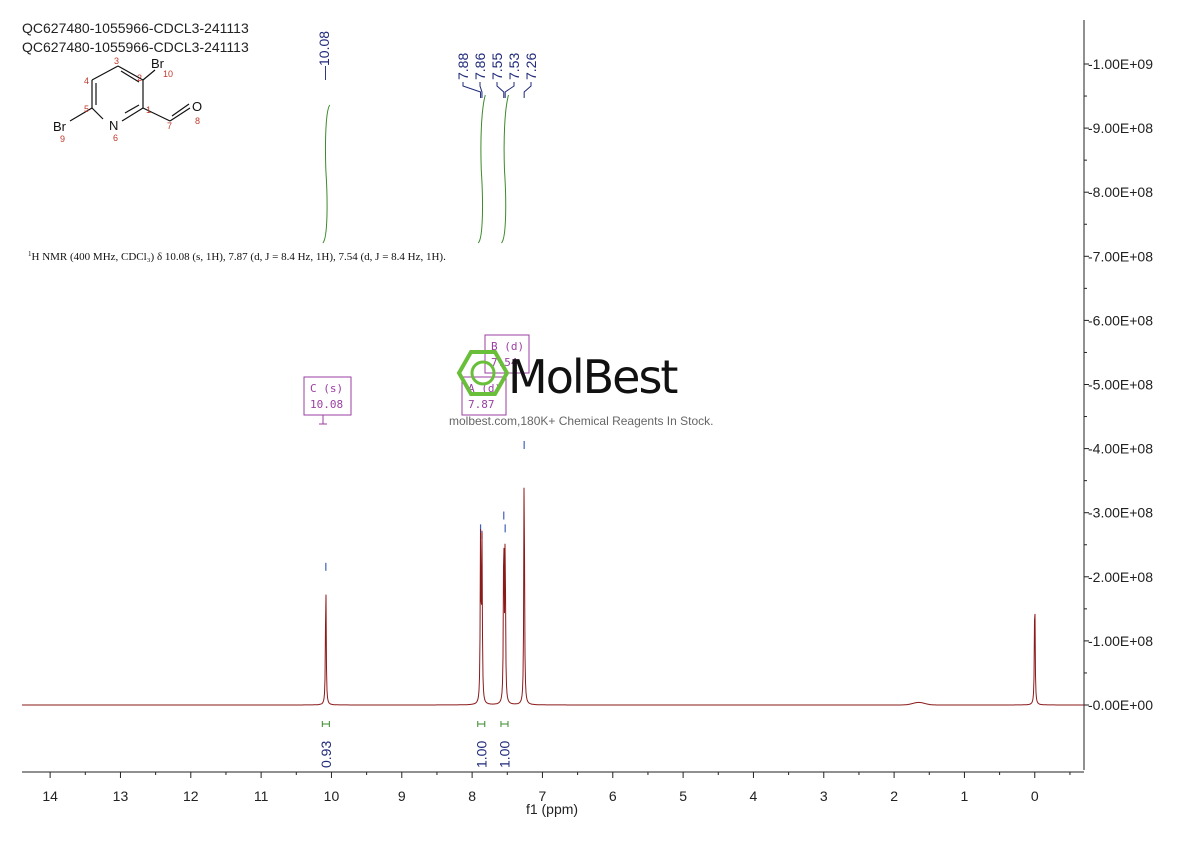  Describe the element at coordinates (543, 796) in the screenshot. I see `x-tick-label: 7` at that location.